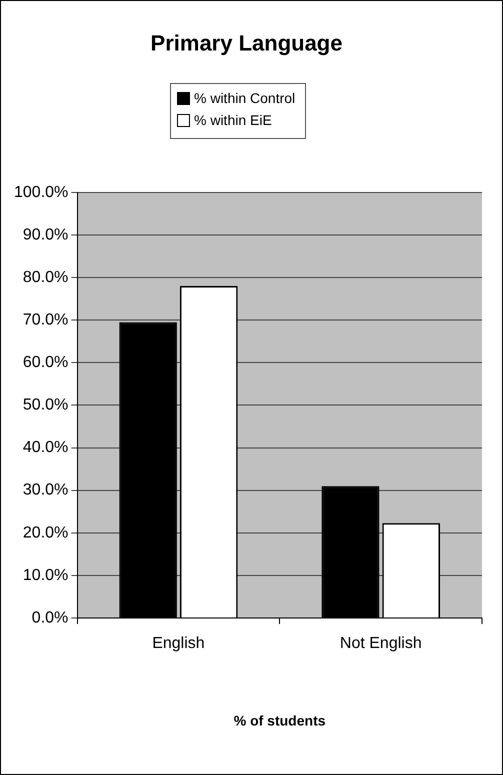 The image size is (503, 775). I want to click on legend-label: % within EiE, so click(233, 120).